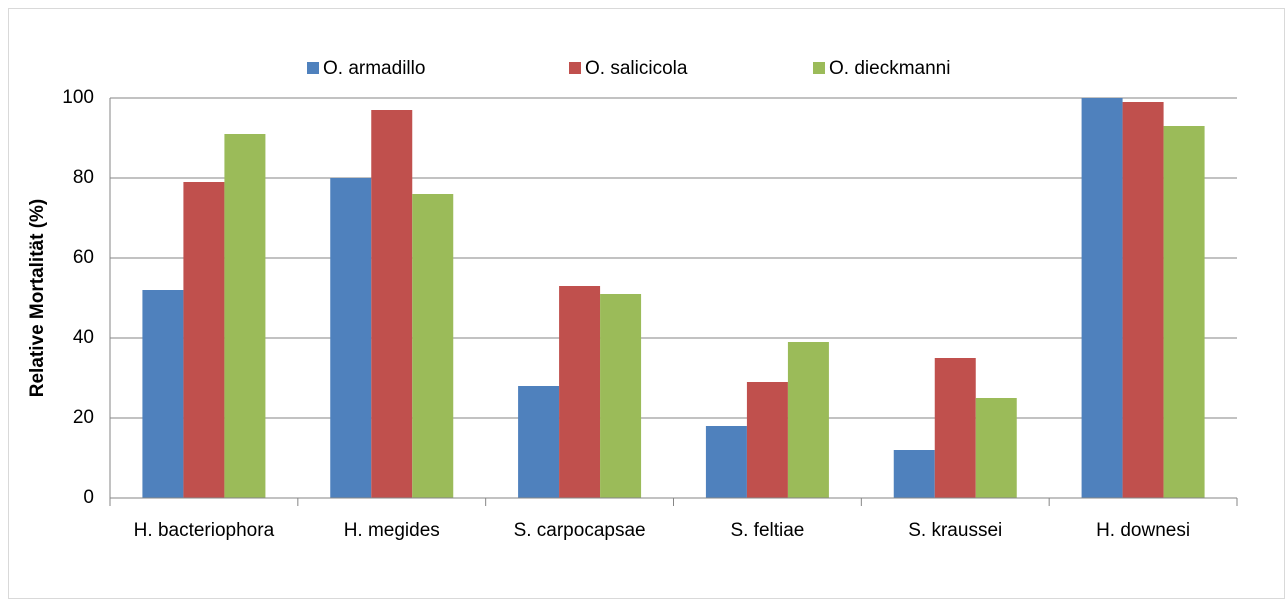 The image size is (1288, 603). Describe the element at coordinates (955, 530) in the screenshot. I see `x-tick-label: S. kraussei` at that location.